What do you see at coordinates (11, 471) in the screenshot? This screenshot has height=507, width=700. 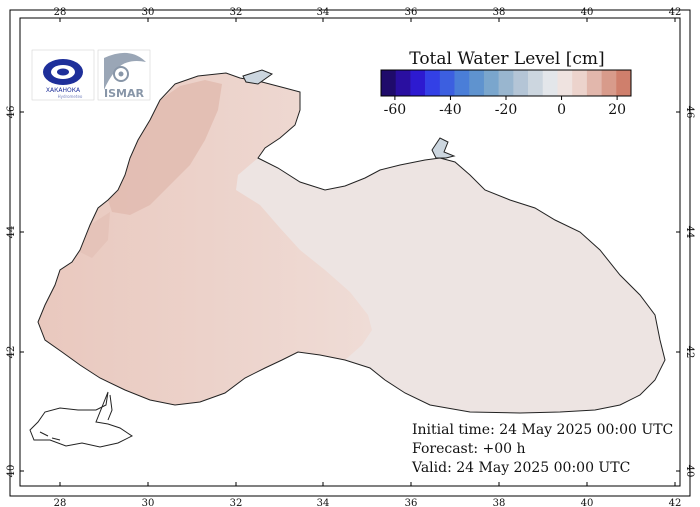 I see `latitude-label-left: 40` at bounding box center [11, 471].